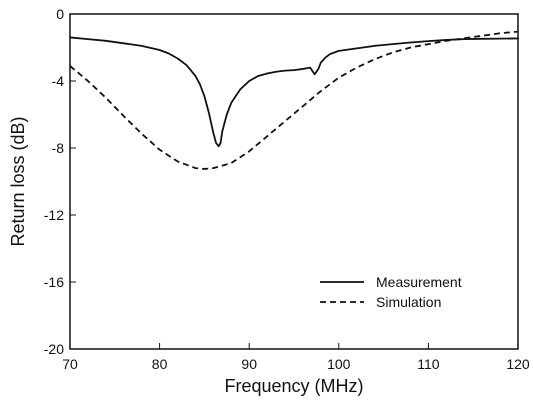  What do you see at coordinates (249, 364) in the screenshot?
I see `x-tick-label: 90` at bounding box center [249, 364].